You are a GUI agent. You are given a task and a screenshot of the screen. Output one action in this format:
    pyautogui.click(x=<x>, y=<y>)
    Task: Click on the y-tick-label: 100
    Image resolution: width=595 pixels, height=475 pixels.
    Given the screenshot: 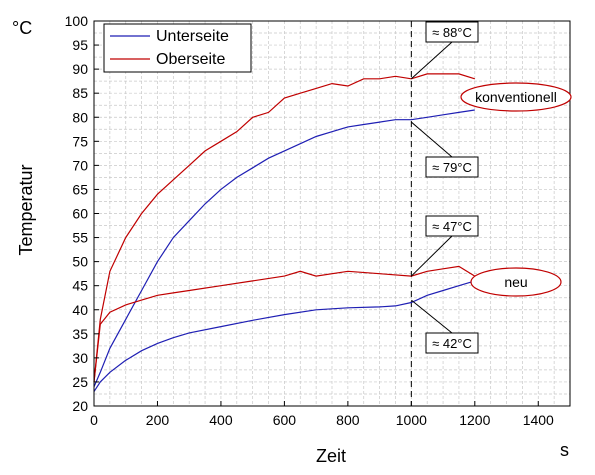 What is the action you would take?
    pyautogui.click(x=77, y=21)
    